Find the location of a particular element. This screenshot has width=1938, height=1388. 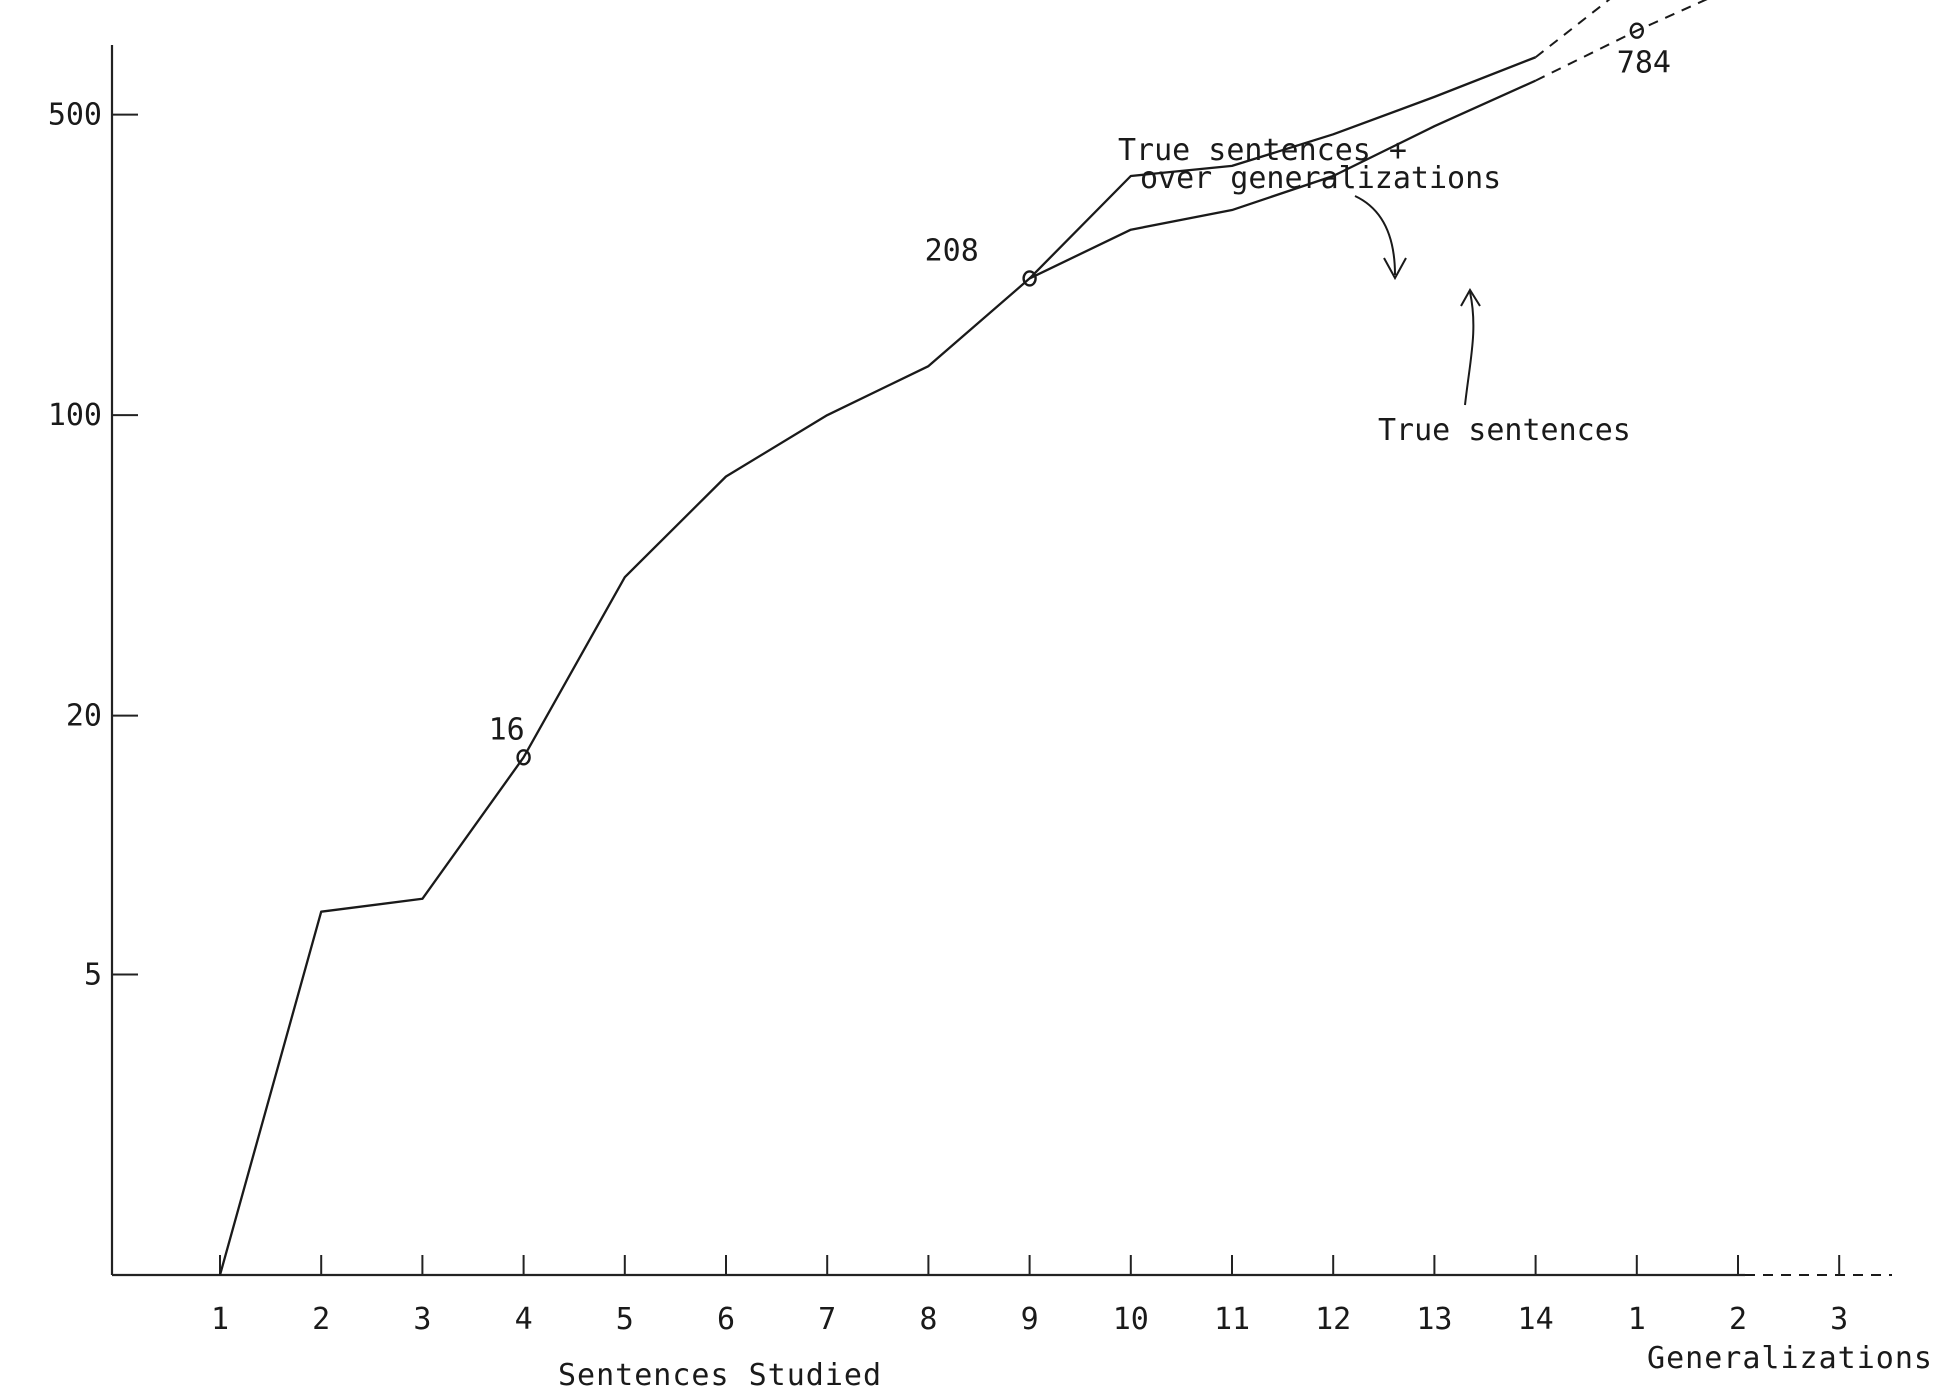

x-tick-label: 11 is located at coordinates (1232, 1319).